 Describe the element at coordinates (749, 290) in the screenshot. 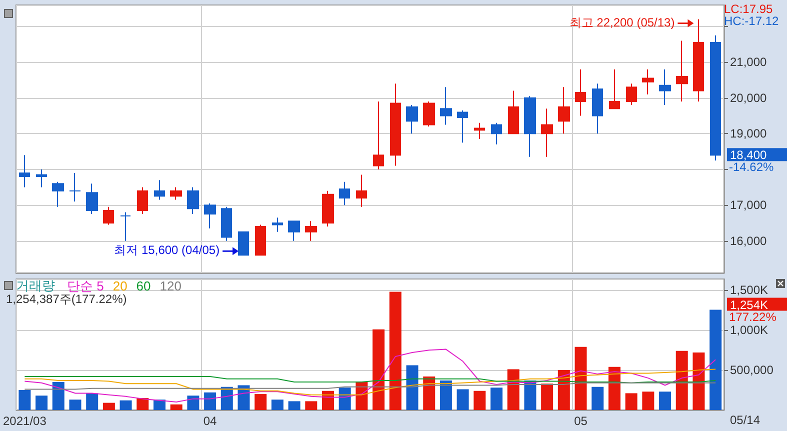

I see `y-tick-label: 1,500K` at that location.